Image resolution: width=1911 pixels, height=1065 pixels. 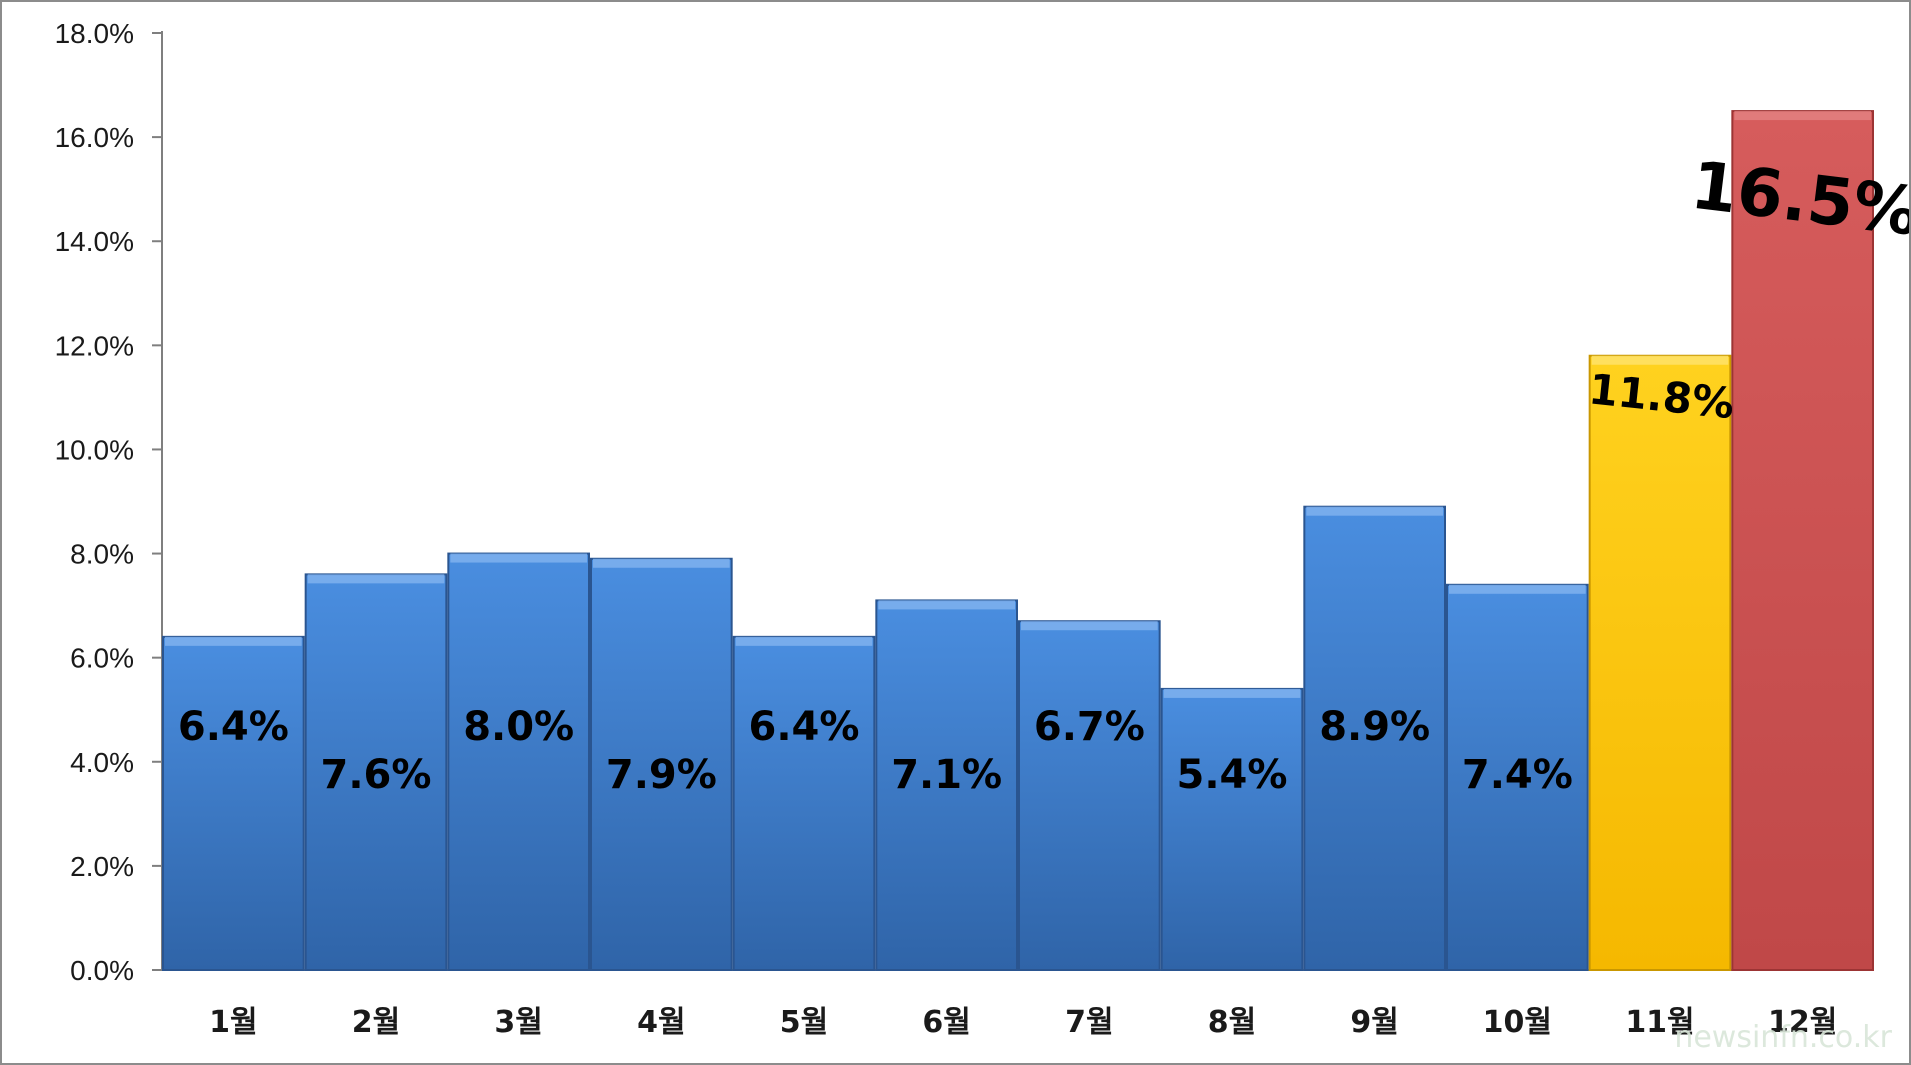 What do you see at coordinates (1089, 727) in the screenshot?
I see `data-label-7: 6.7%` at bounding box center [1089, 727].